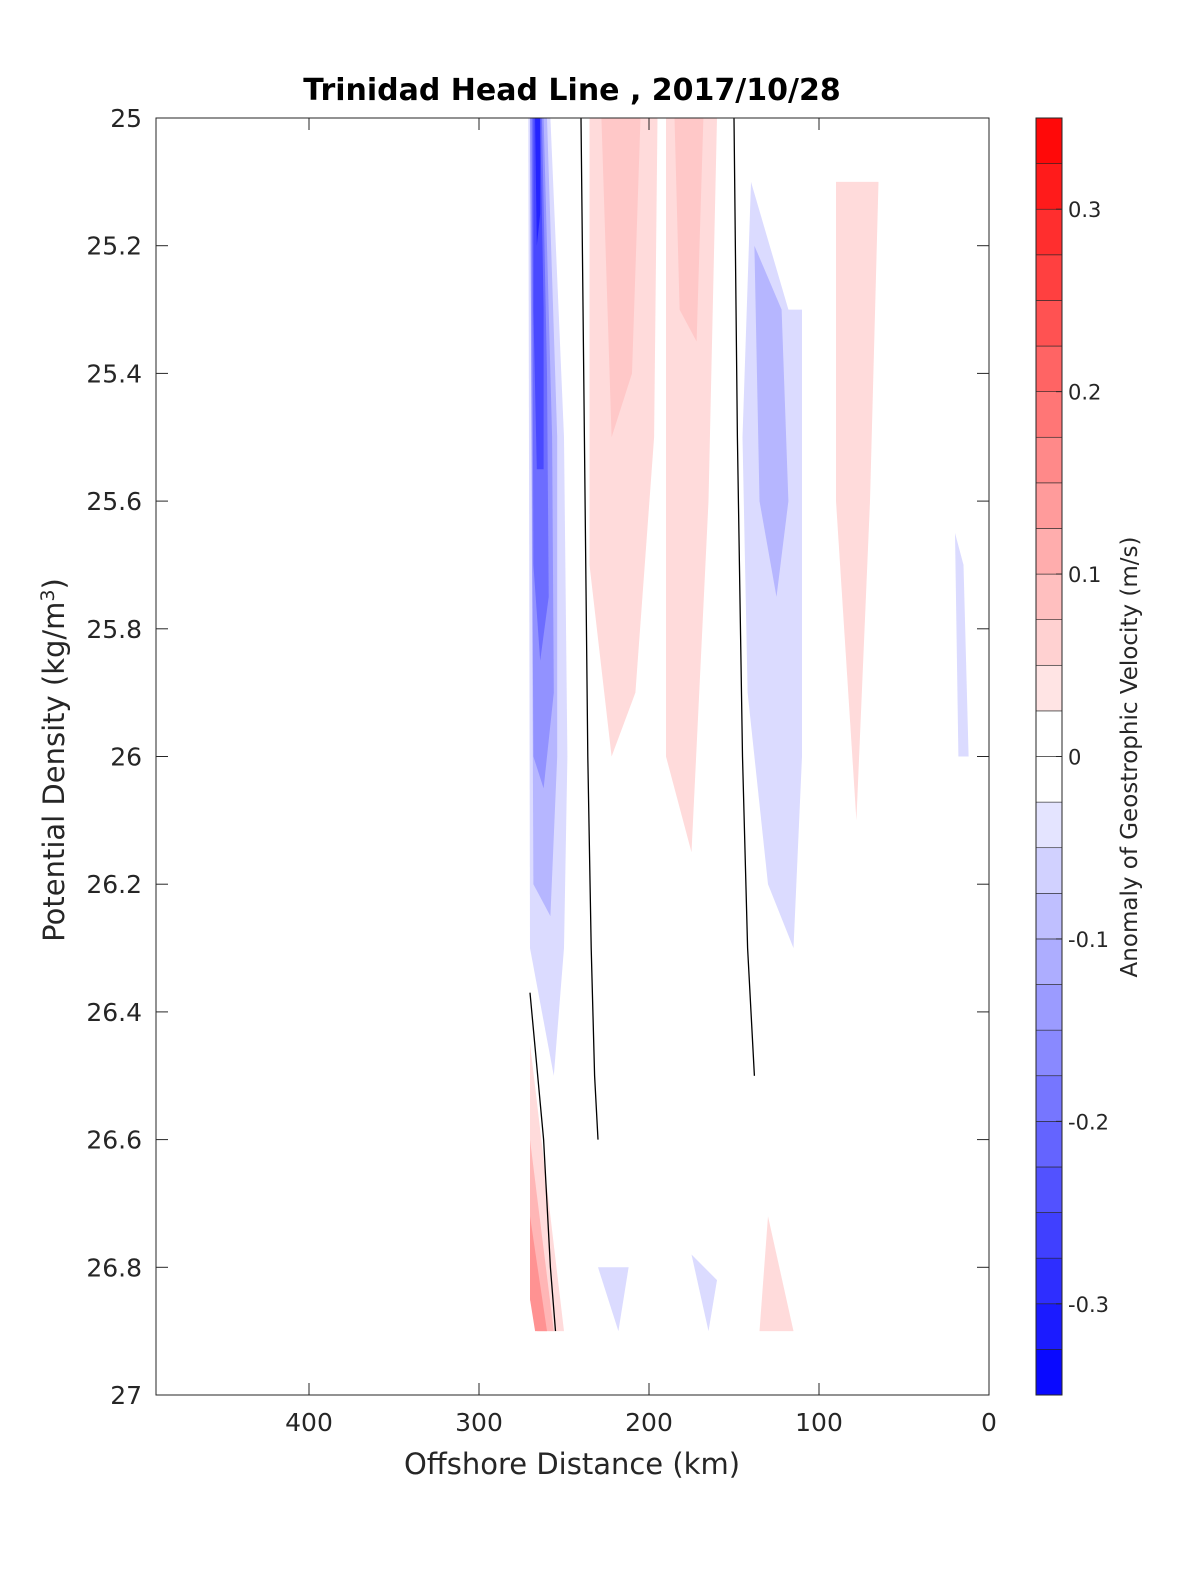  I want to click on y-tick-label: 27, so click(126, 1395).